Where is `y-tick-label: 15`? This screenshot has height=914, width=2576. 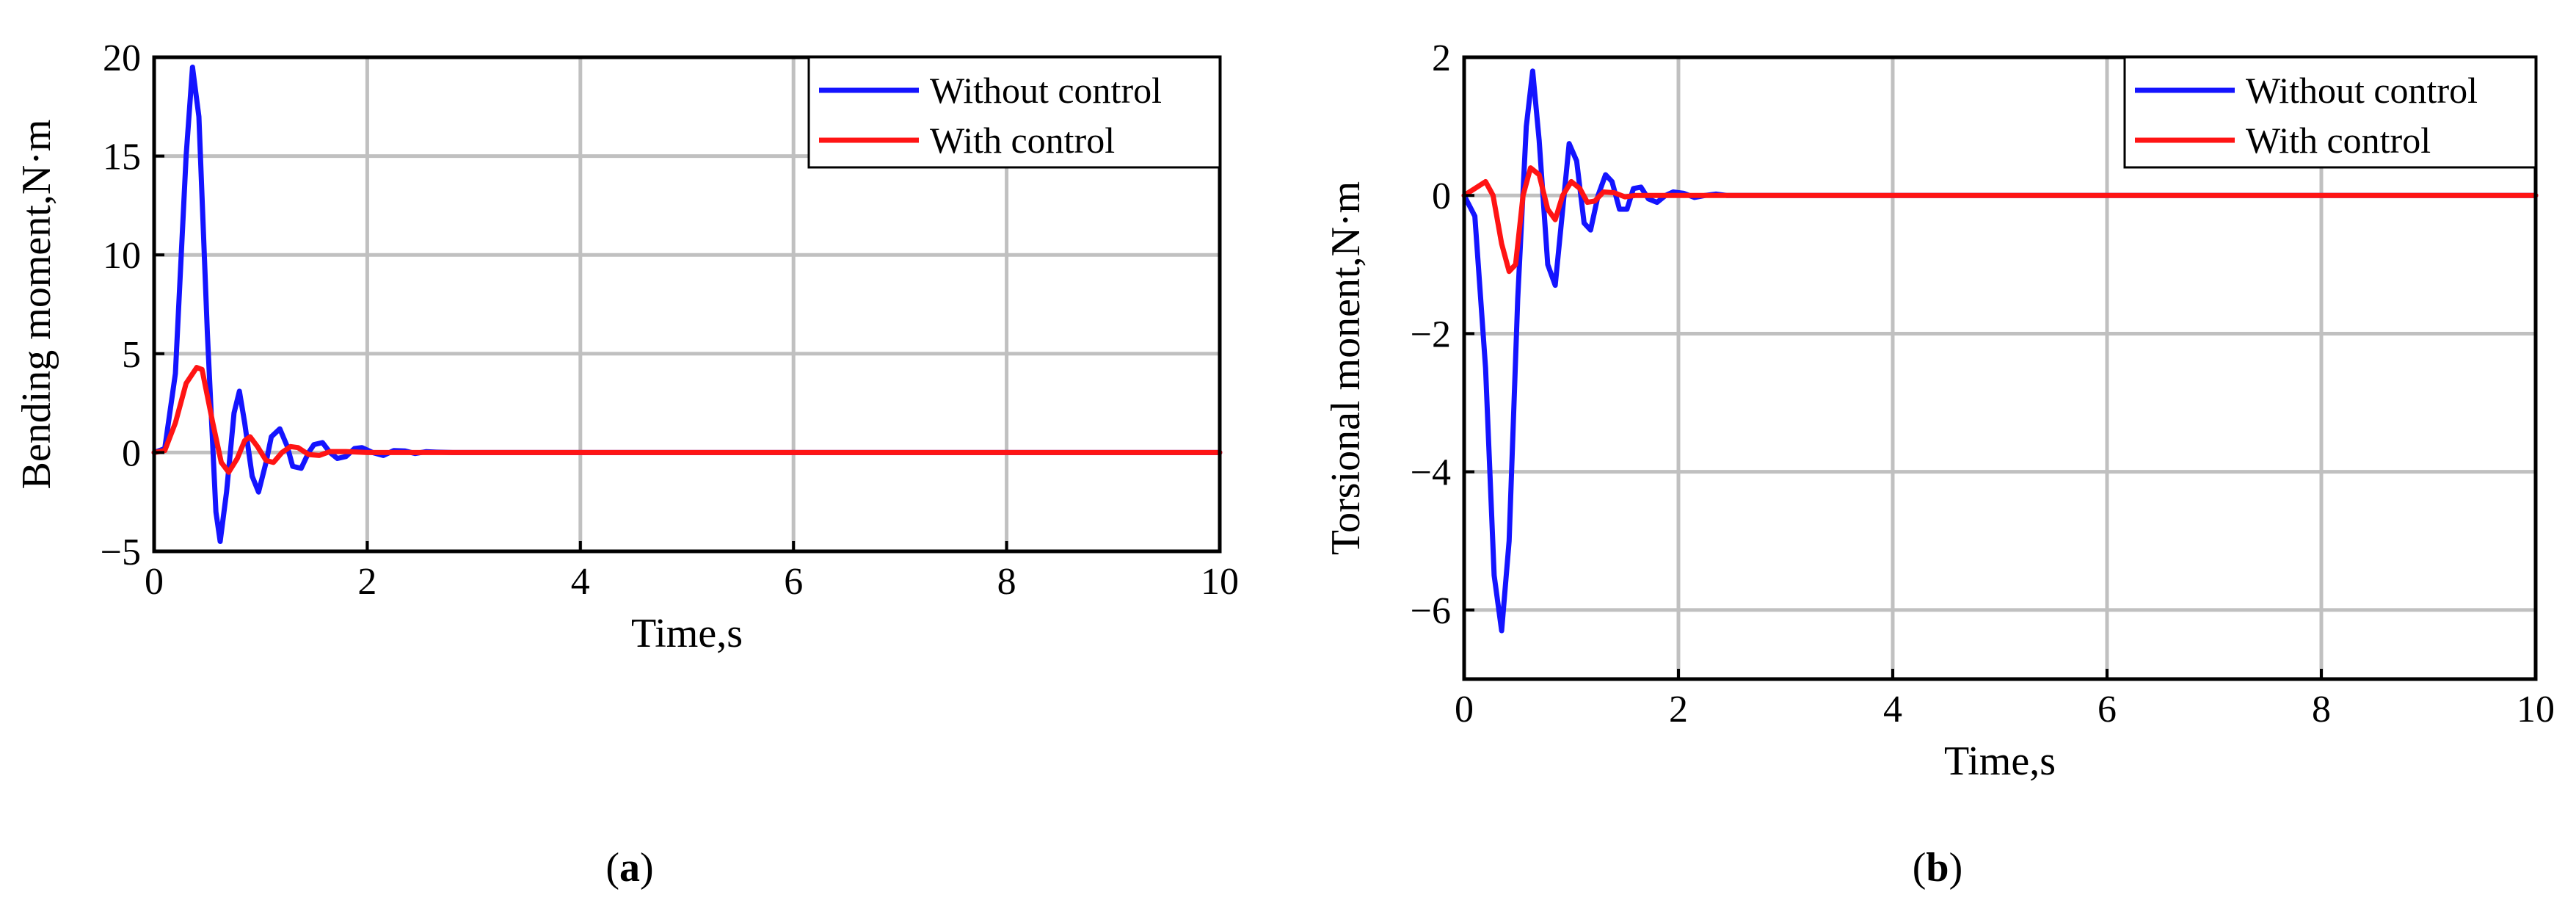
y-tick-label: 15 is located at coordinates (122, 158).